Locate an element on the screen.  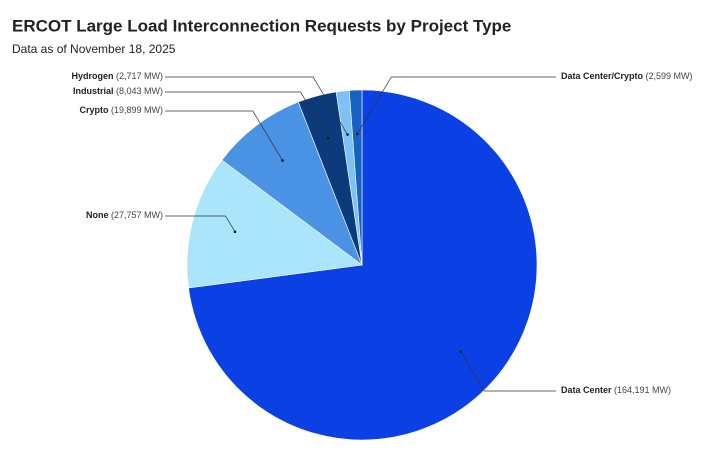
slice-name: Industrial is located at coordinates (93, 91).